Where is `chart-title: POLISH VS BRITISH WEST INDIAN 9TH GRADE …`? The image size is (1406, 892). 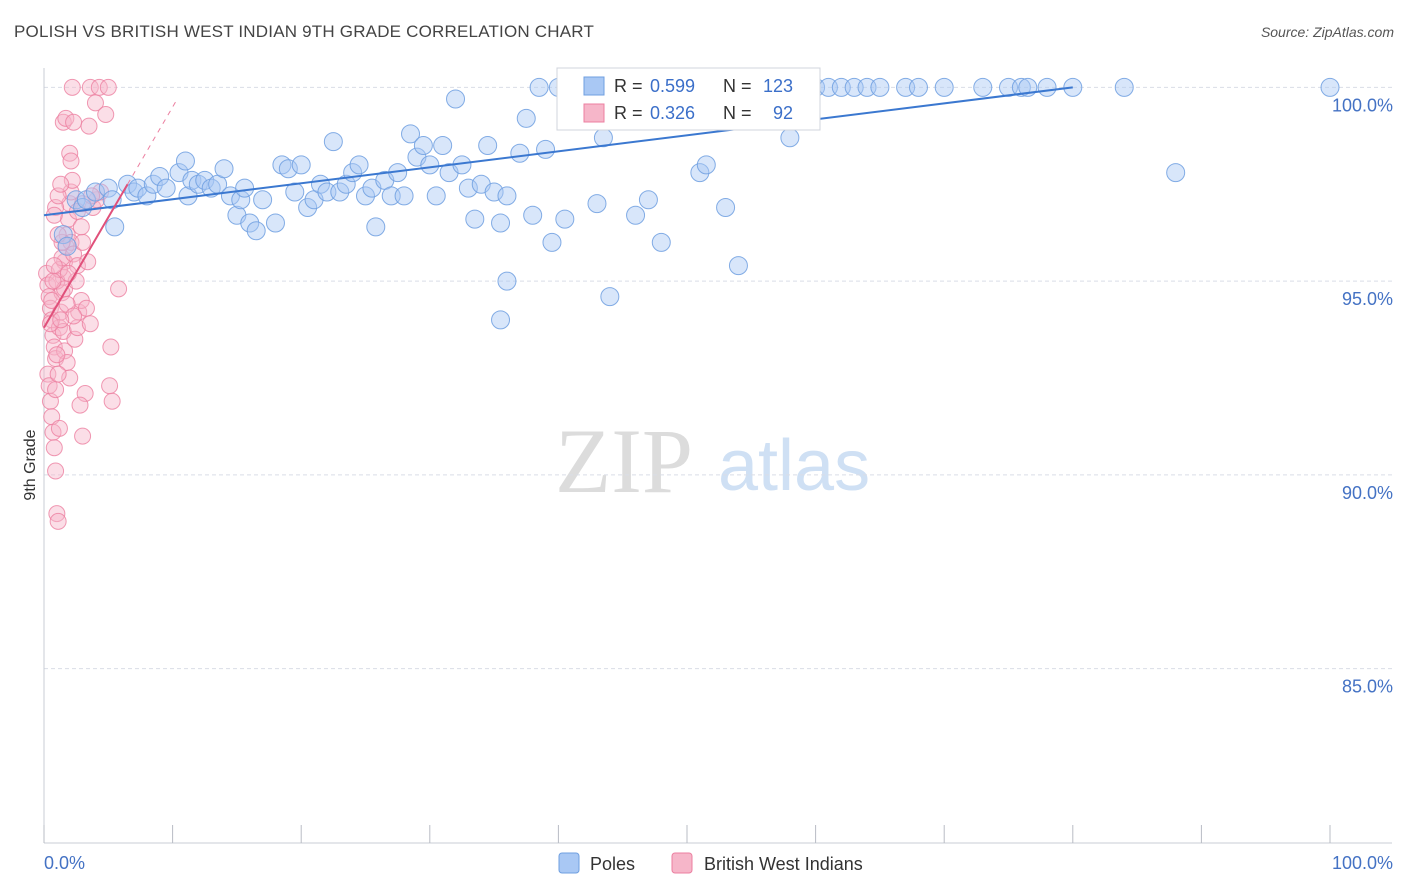
chart-title: POLISH VS BRITISH WEST INDIAN 9TH GRADE … is located at coordinates (304, 31).